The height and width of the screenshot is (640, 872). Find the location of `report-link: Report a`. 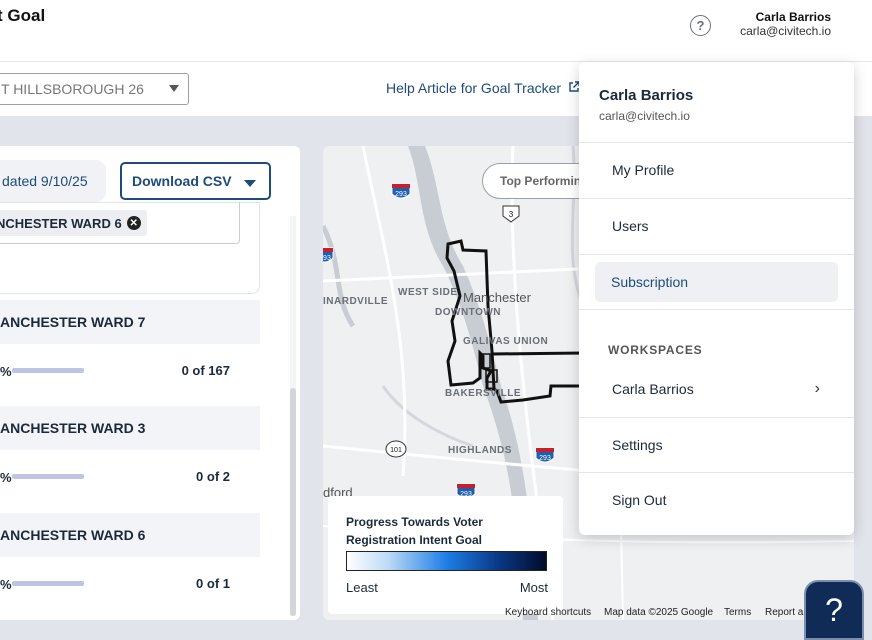

report-link: Report a is located at coordinates (784, 612).